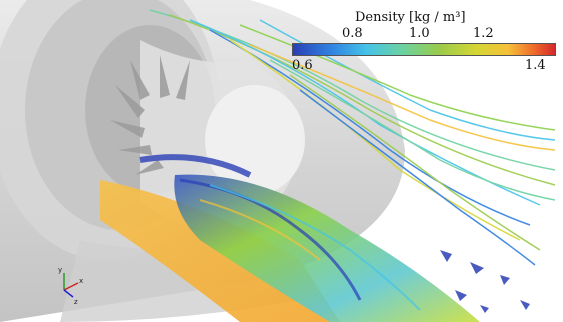 This screenshot has height=322, width=563. I want to click on turbine-blades, so click(150, 115).